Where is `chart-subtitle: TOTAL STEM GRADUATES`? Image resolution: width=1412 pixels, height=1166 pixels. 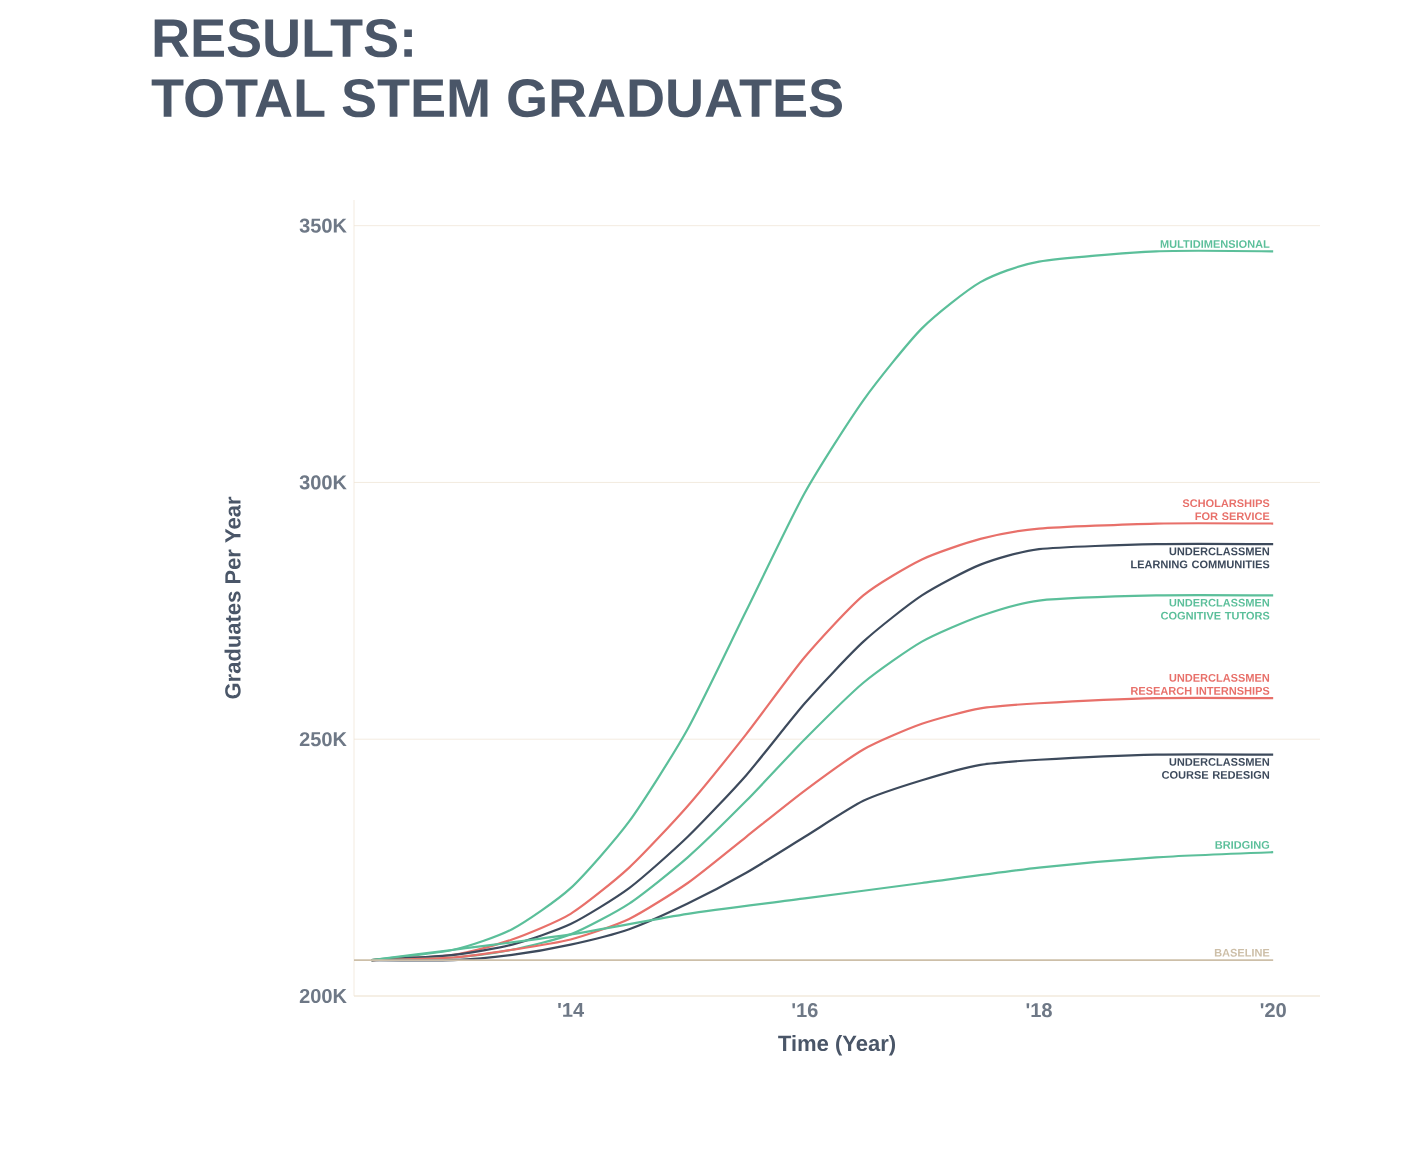
chart-subtitle: TOTAL STEM GRADUATES is located at coordinates (496, 98).